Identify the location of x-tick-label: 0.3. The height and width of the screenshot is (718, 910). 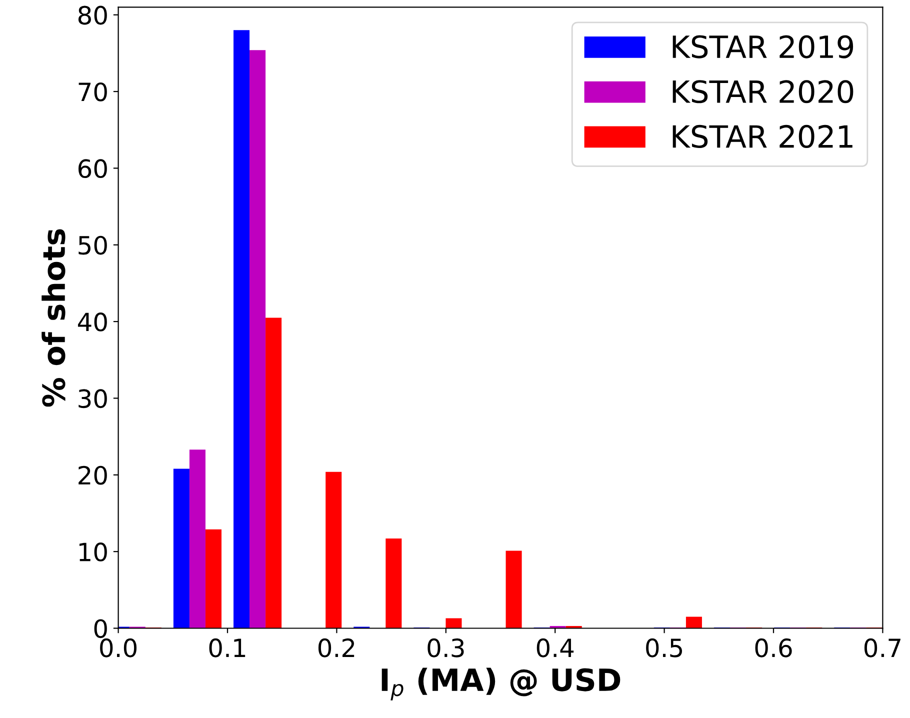
(446, 648).